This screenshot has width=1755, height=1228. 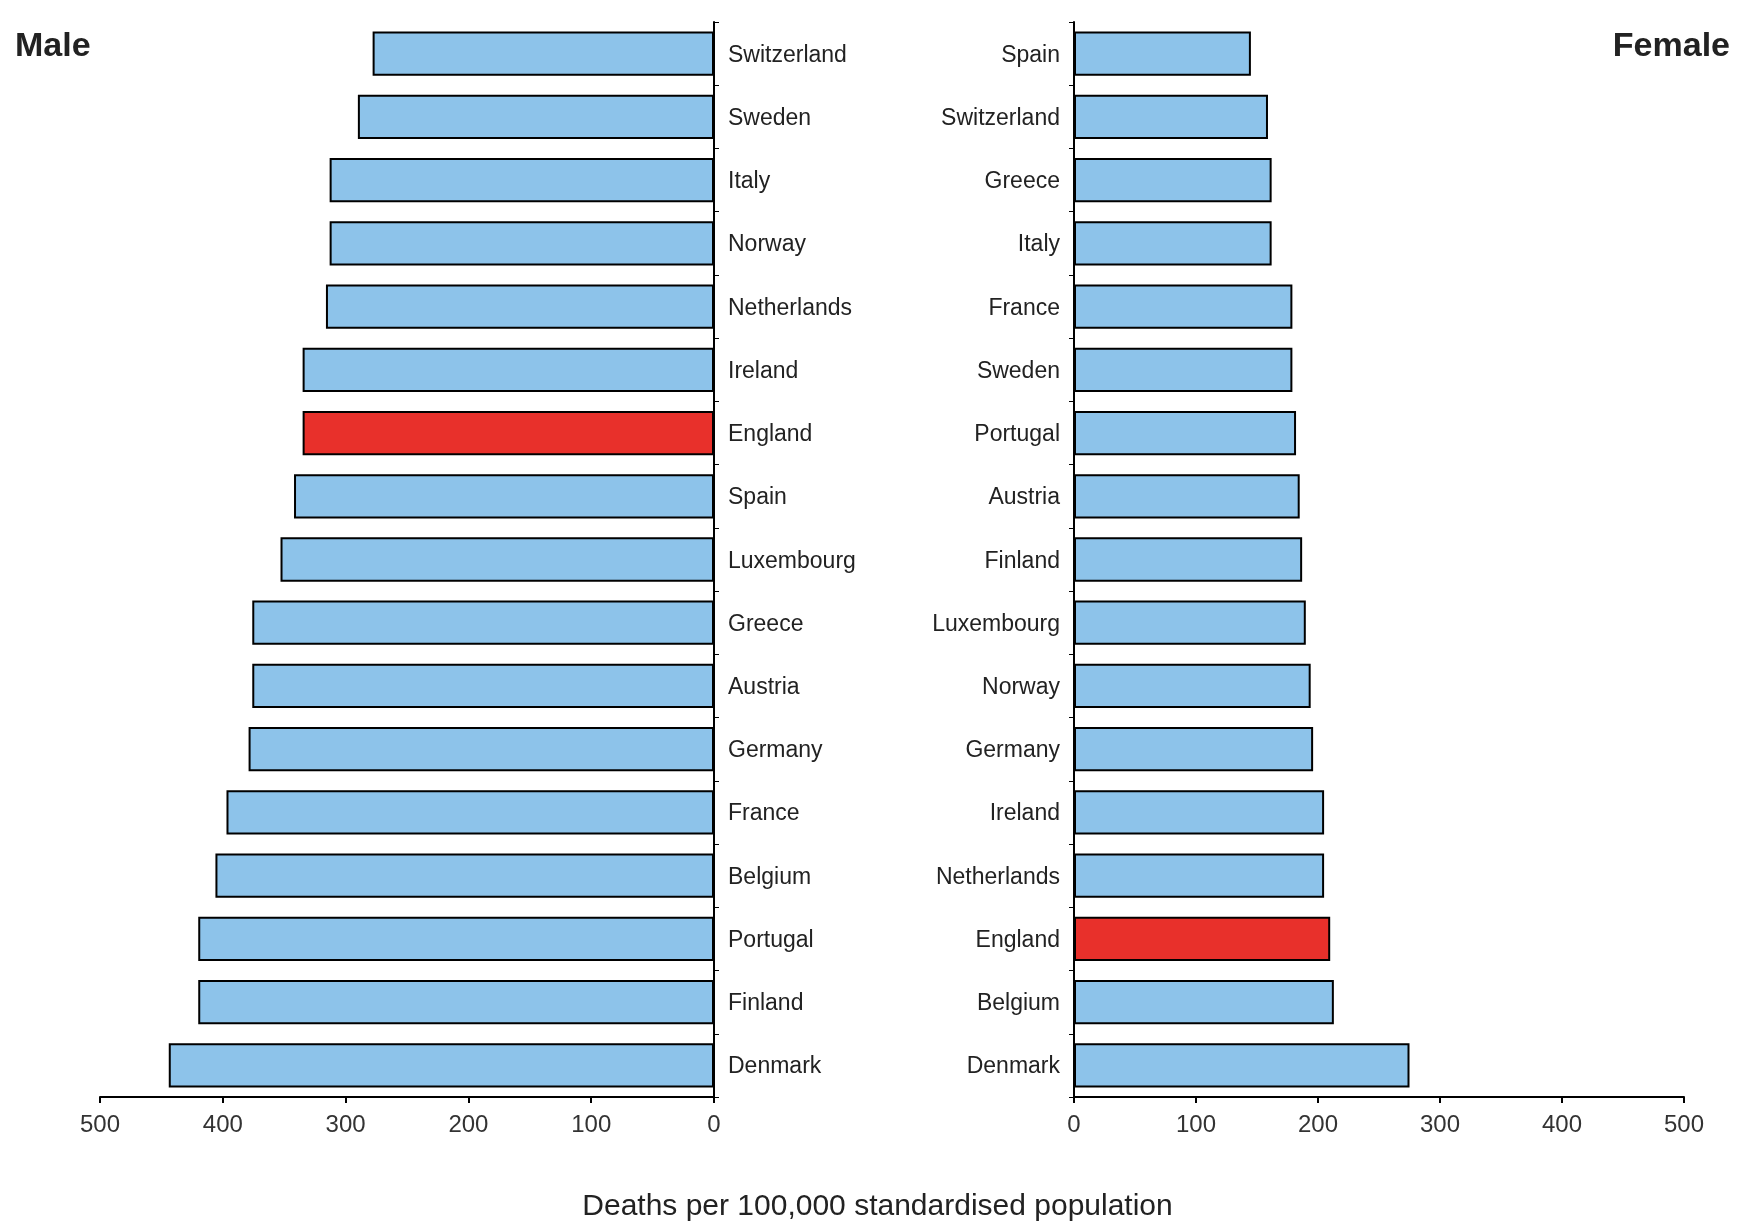 I want to click on chart-title: Male, so click(x=53, y=44).